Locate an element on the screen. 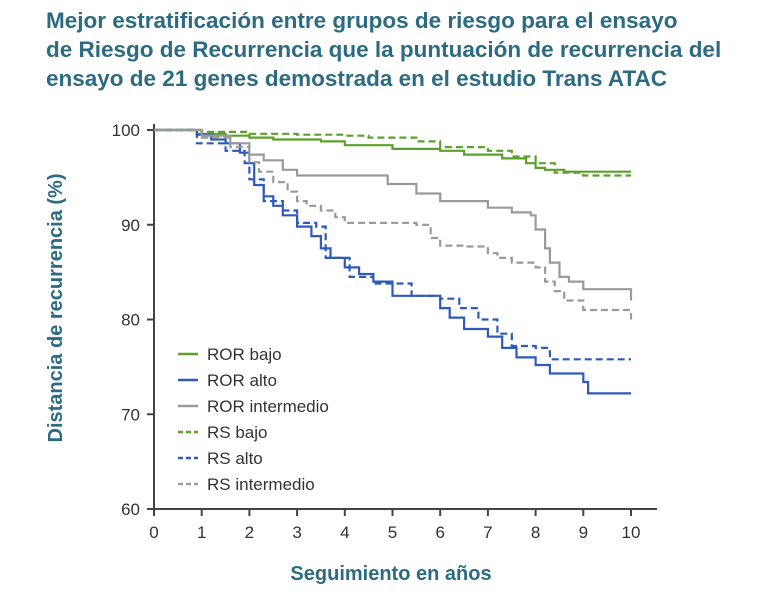 This screenshot has height=596, width=765. x-tick-label: 0 is located at coordinates (153, 532).